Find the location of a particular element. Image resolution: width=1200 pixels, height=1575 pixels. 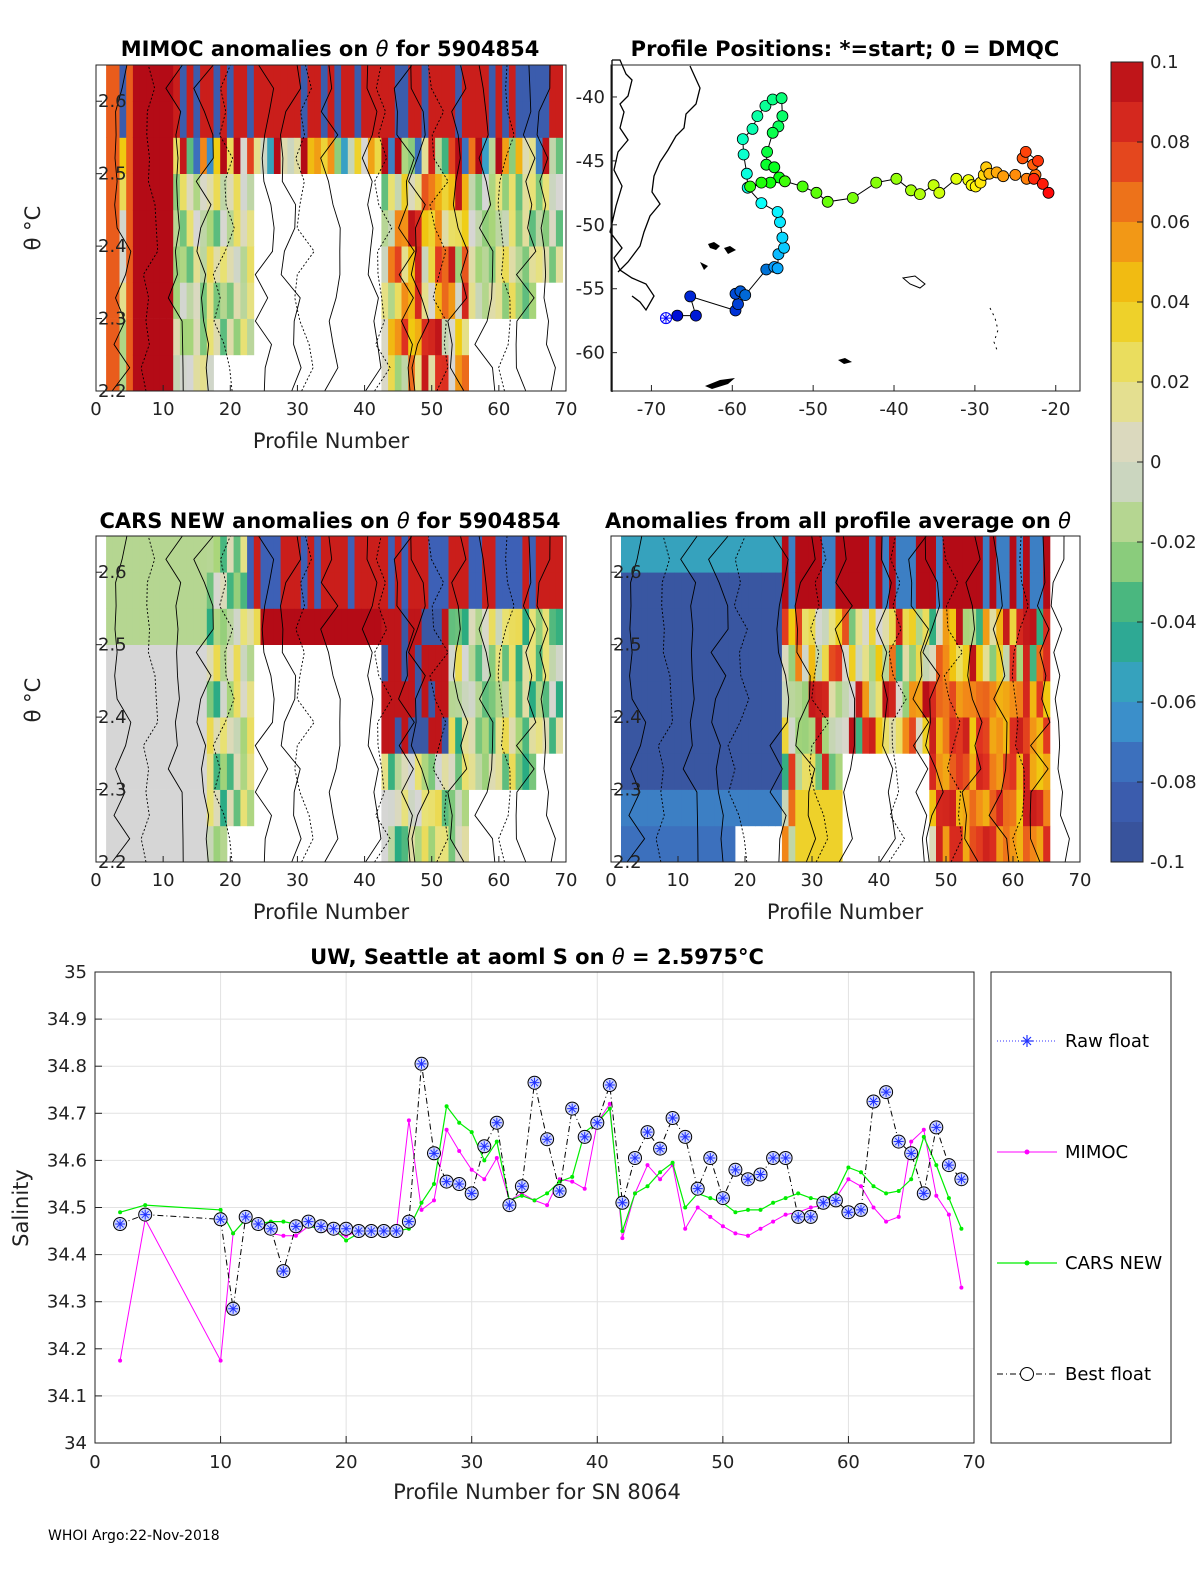

x-tick-label: 70 is located at coordinates (566, 409).